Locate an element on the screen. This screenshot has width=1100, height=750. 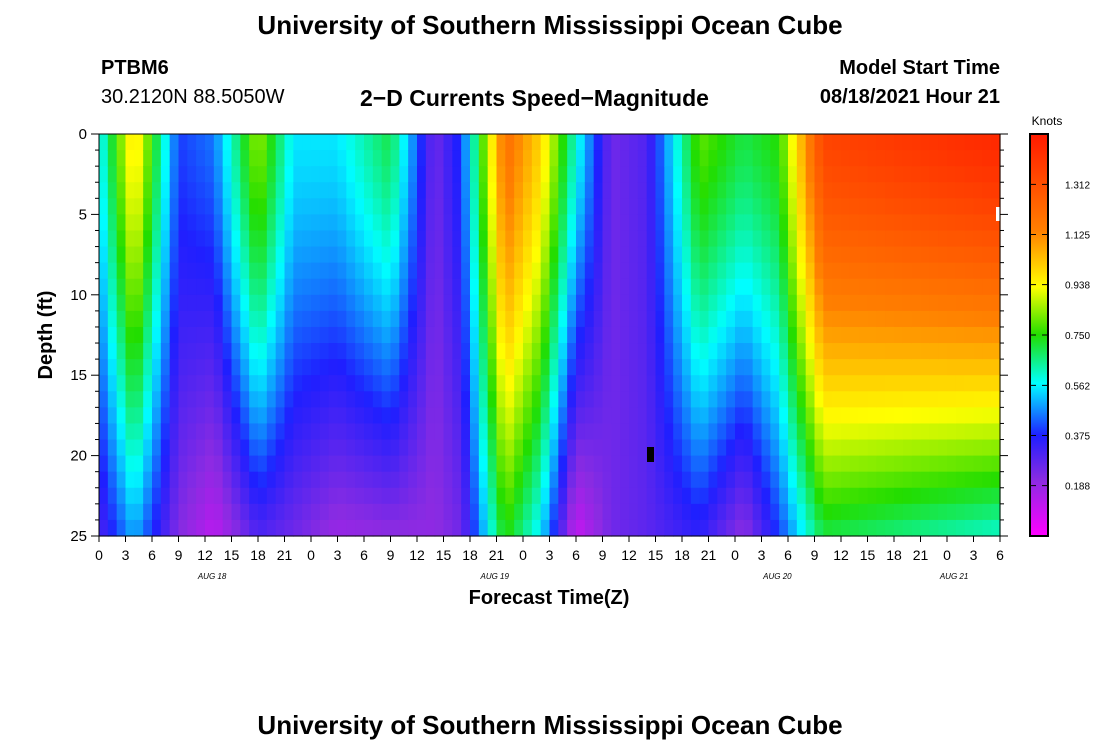
x-tick-label: 12 is located at coordinates (417, 555).